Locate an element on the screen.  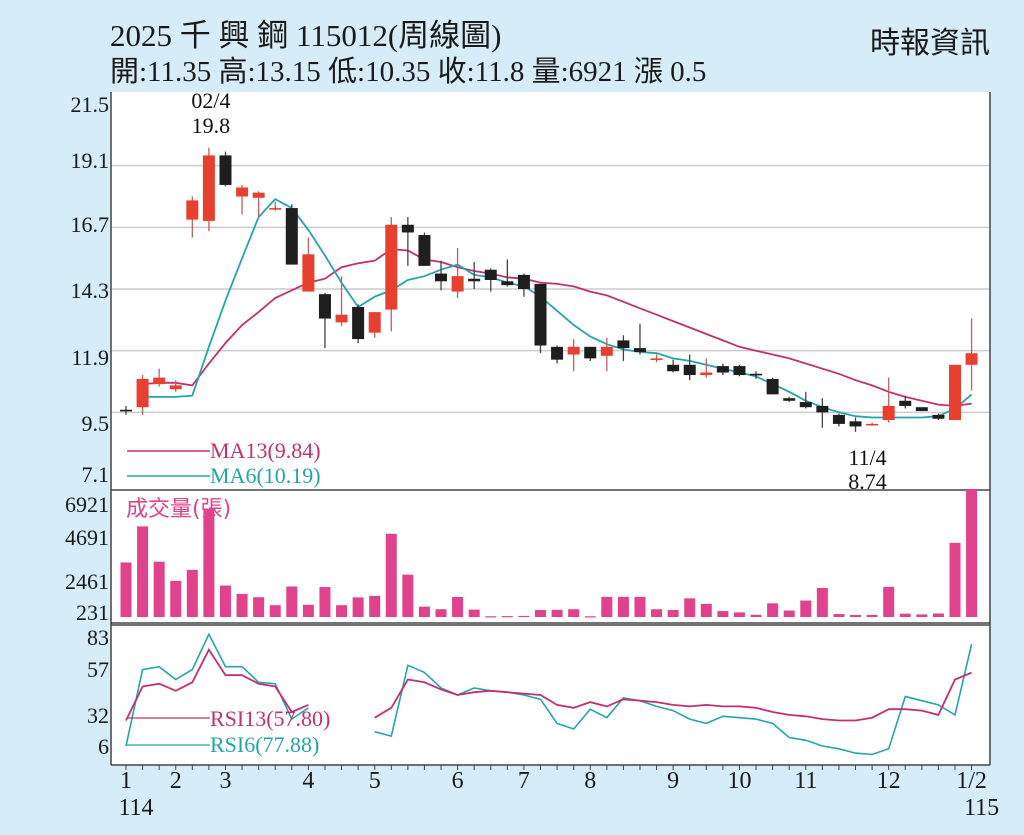
high-date-label: 02/4 is located at coordinates (210, 100).